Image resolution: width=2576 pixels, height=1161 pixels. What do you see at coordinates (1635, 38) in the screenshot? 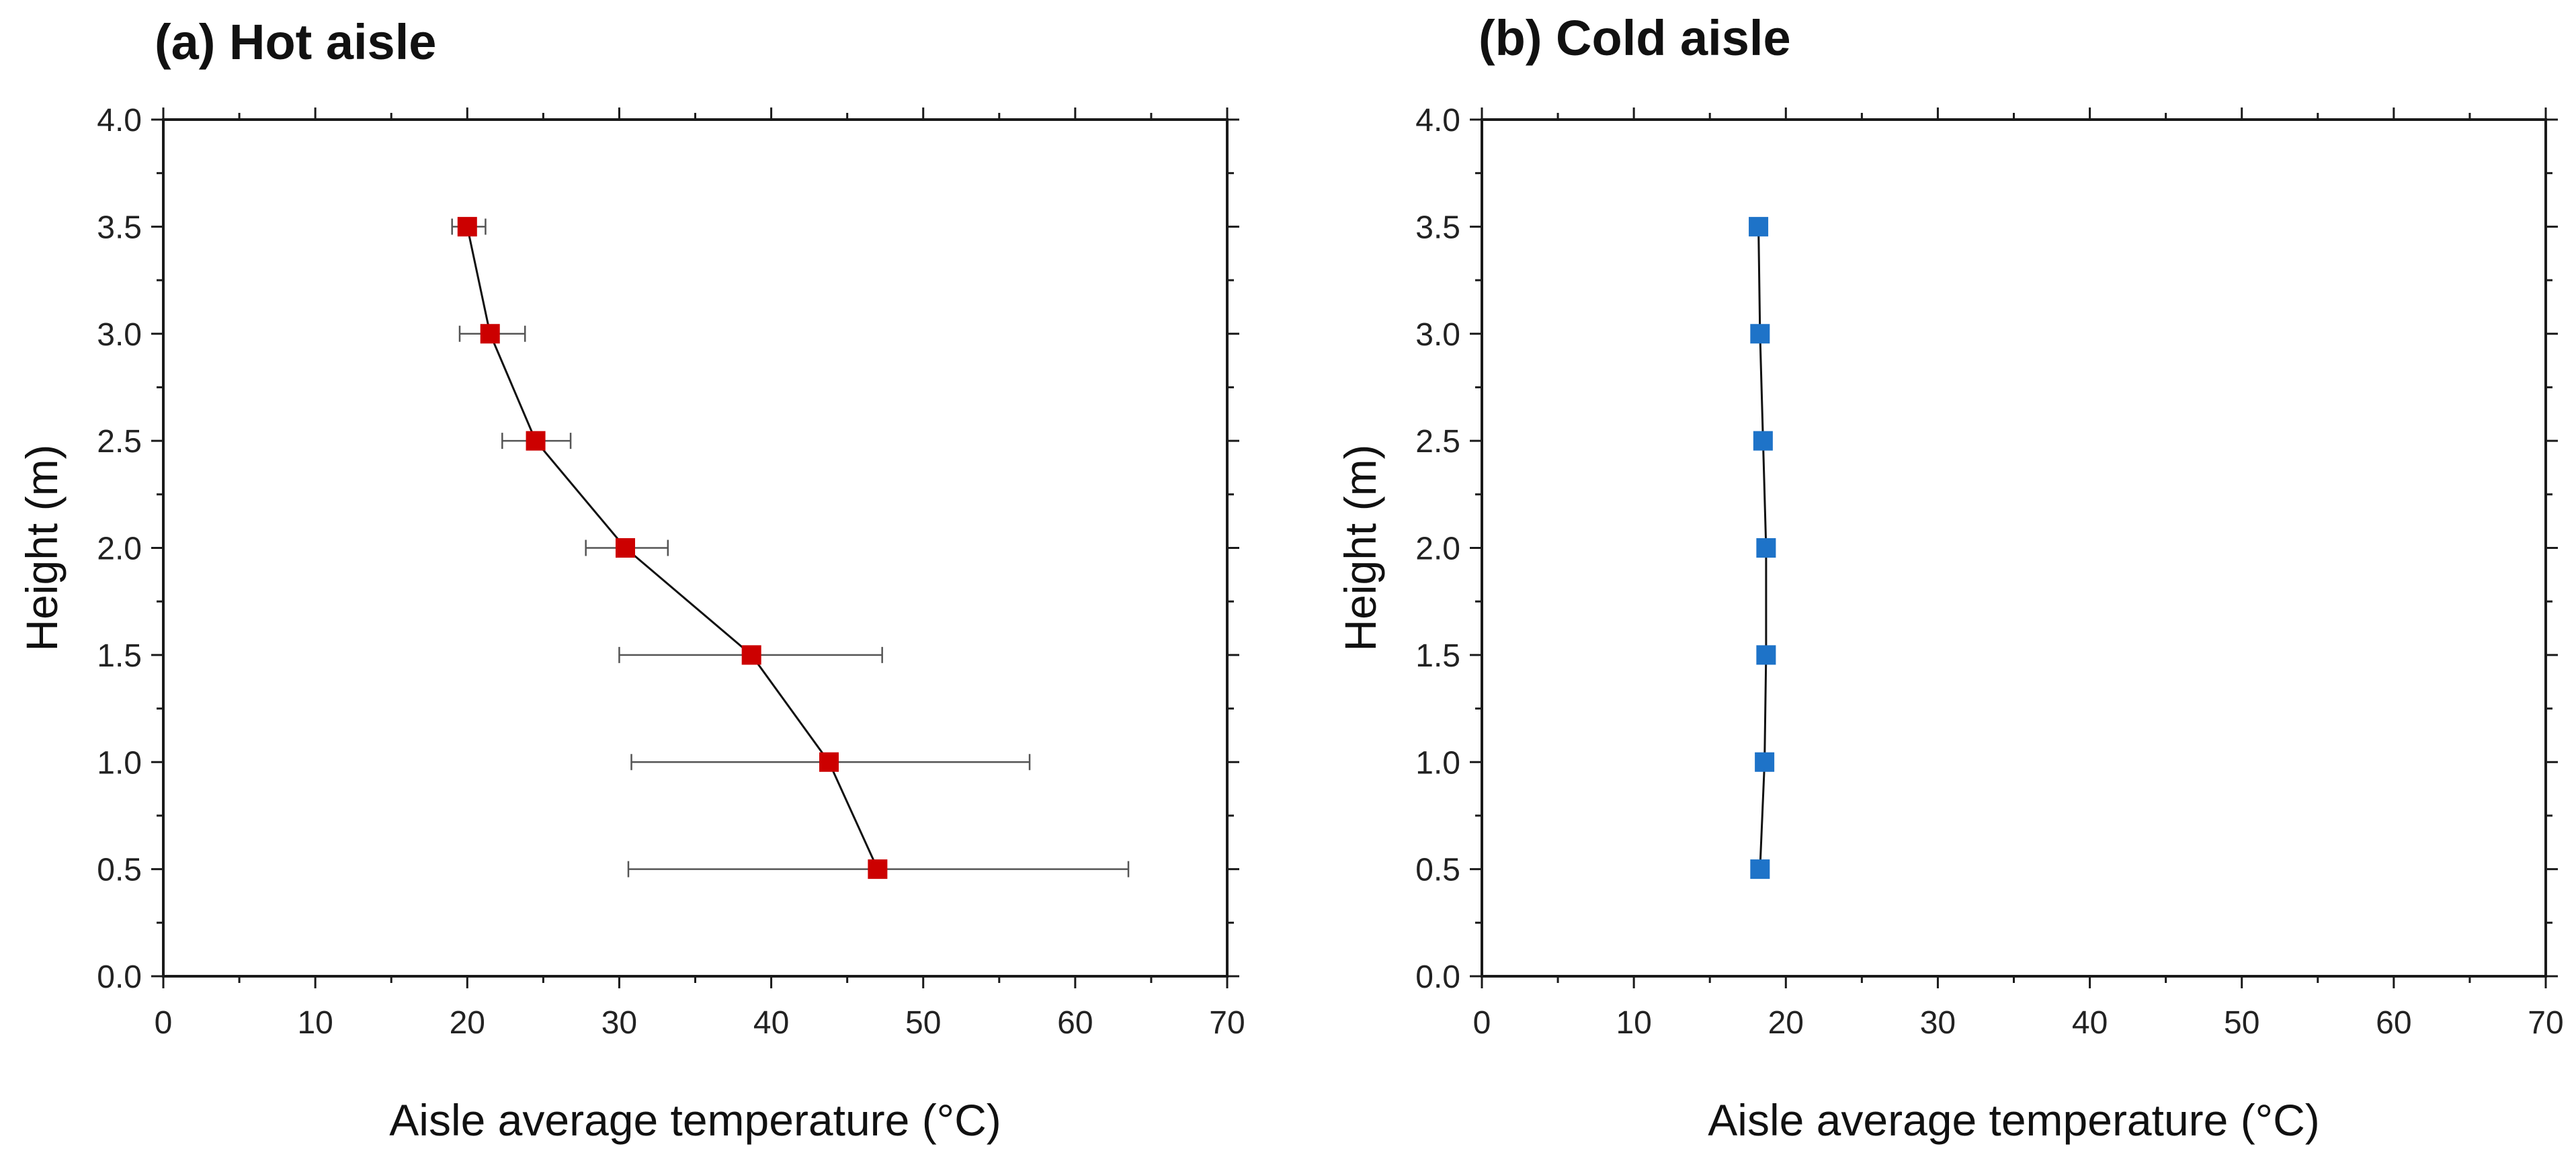
I see `chart-title: (b) Cold aisle` at bounding box center [1635, 38].